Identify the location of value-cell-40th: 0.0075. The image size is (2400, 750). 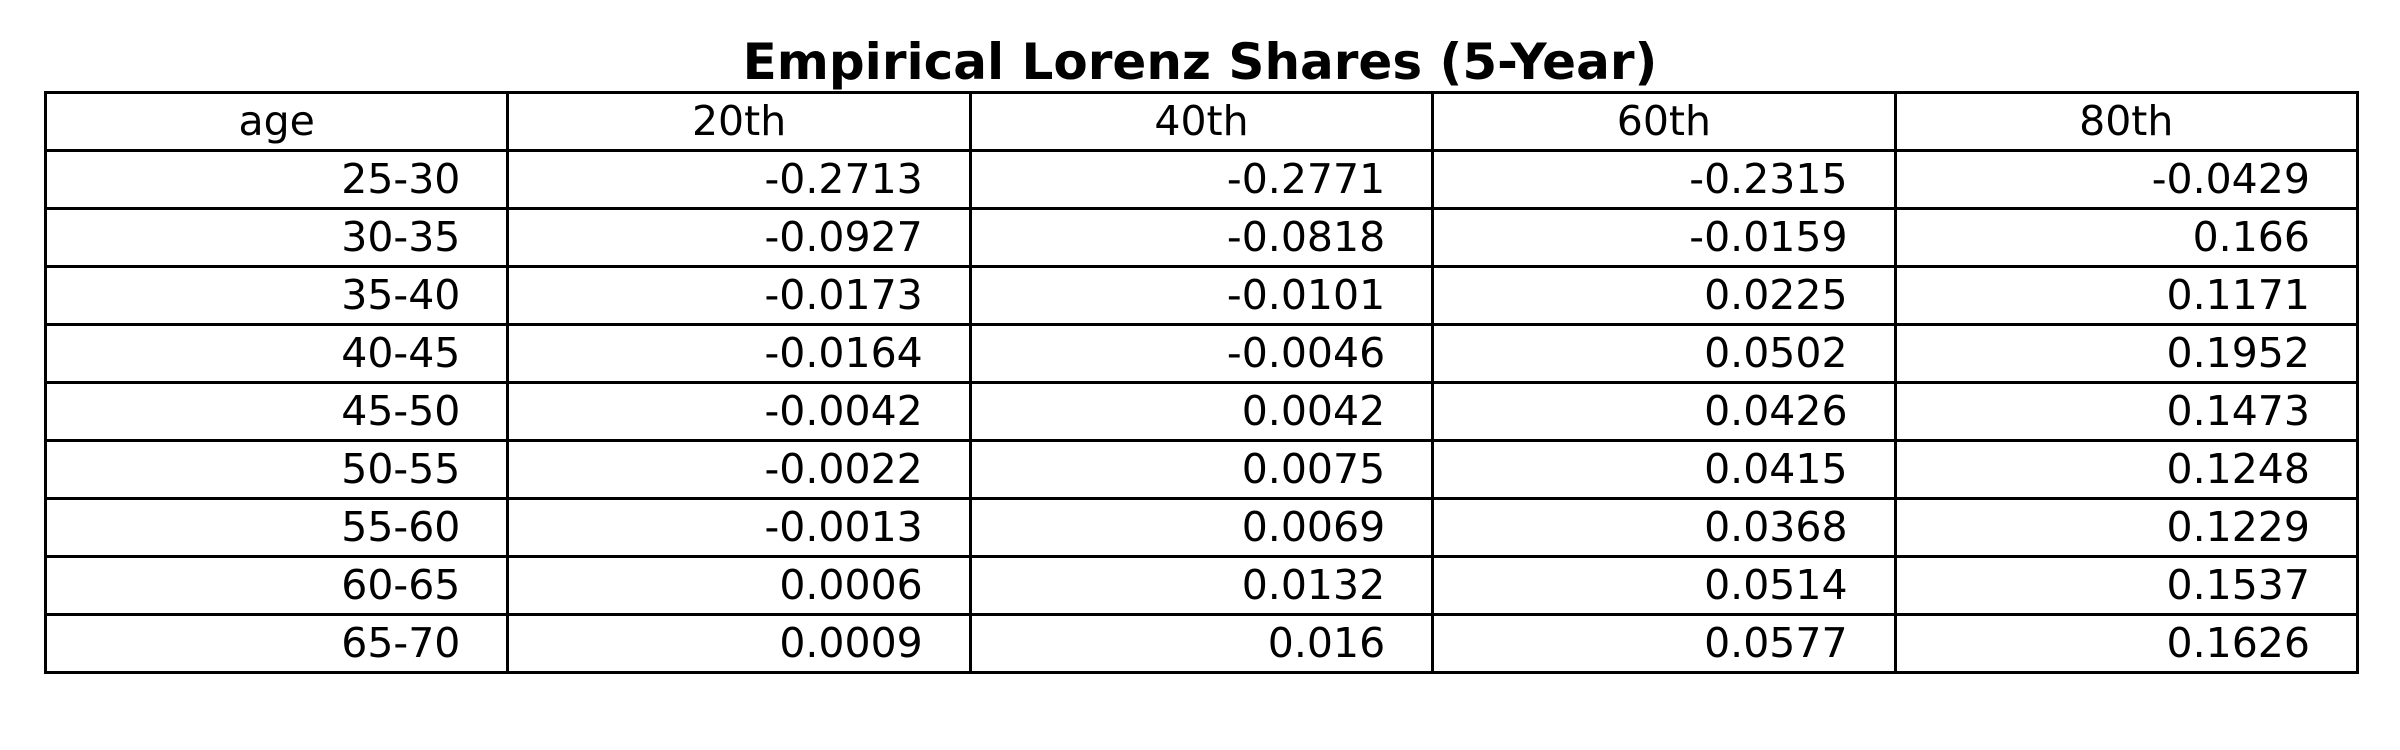
(1201, 469).